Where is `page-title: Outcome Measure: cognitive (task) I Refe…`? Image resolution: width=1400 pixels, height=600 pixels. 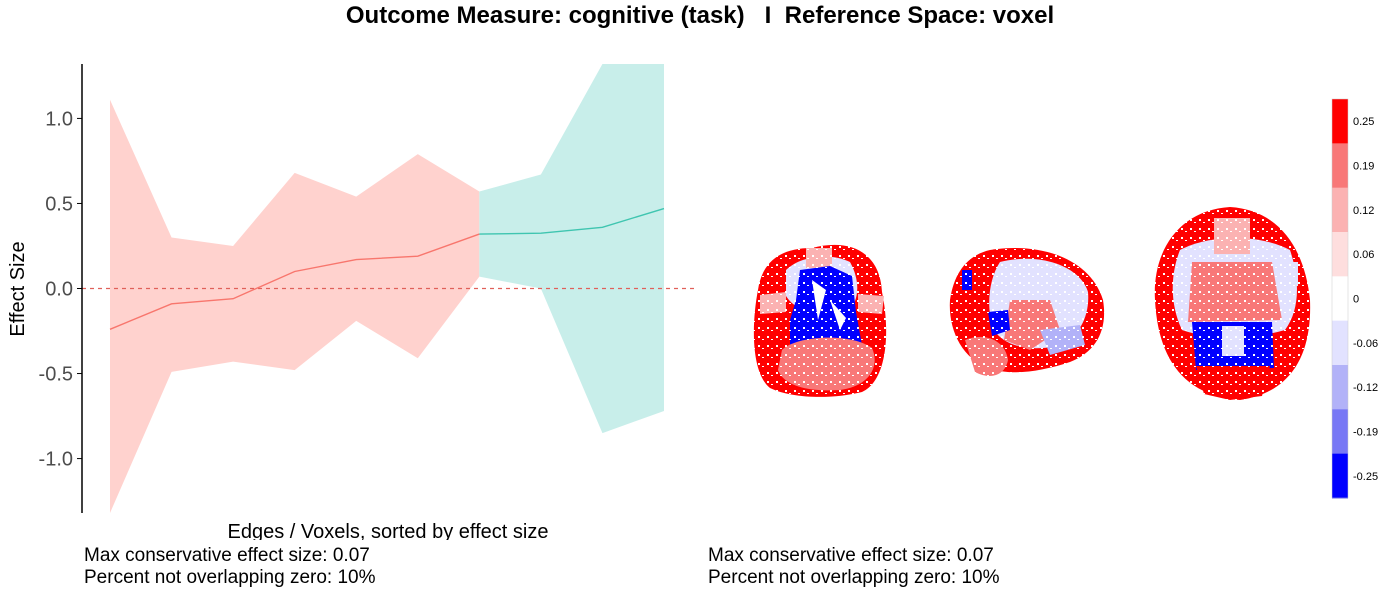 page-title: Outcome Measure: cognitive (task) I Refe… is located at coordinates (700, 15).